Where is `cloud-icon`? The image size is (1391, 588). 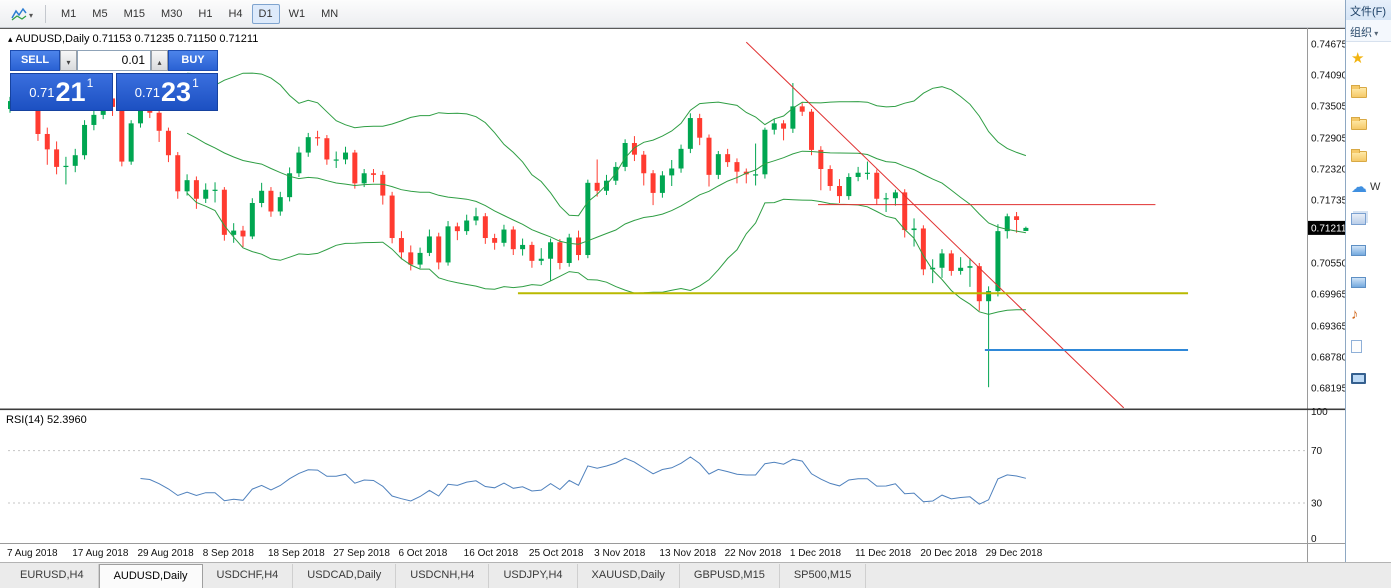 cloud-icon is located at coordinates (1359, 187).